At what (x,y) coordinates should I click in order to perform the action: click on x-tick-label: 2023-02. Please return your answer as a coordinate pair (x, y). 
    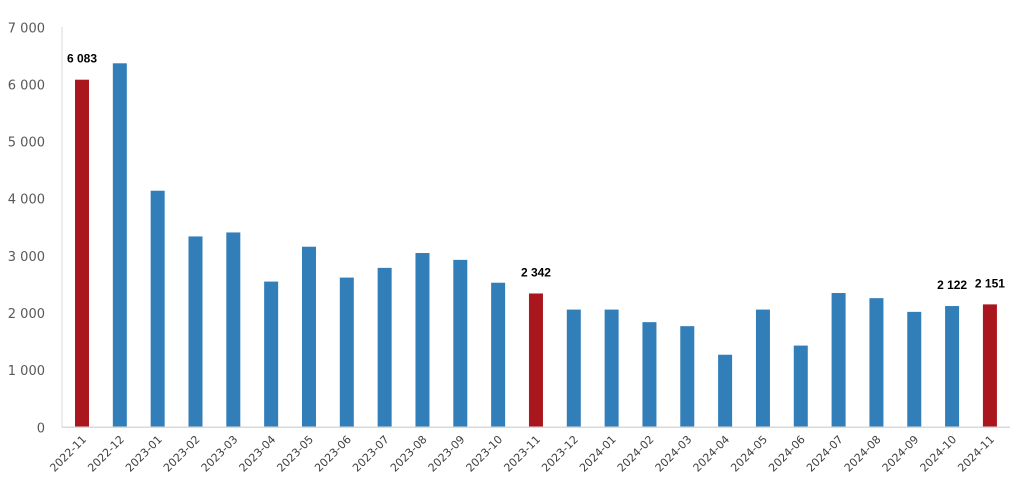
    Looking at the image, I should click on (182, 454).